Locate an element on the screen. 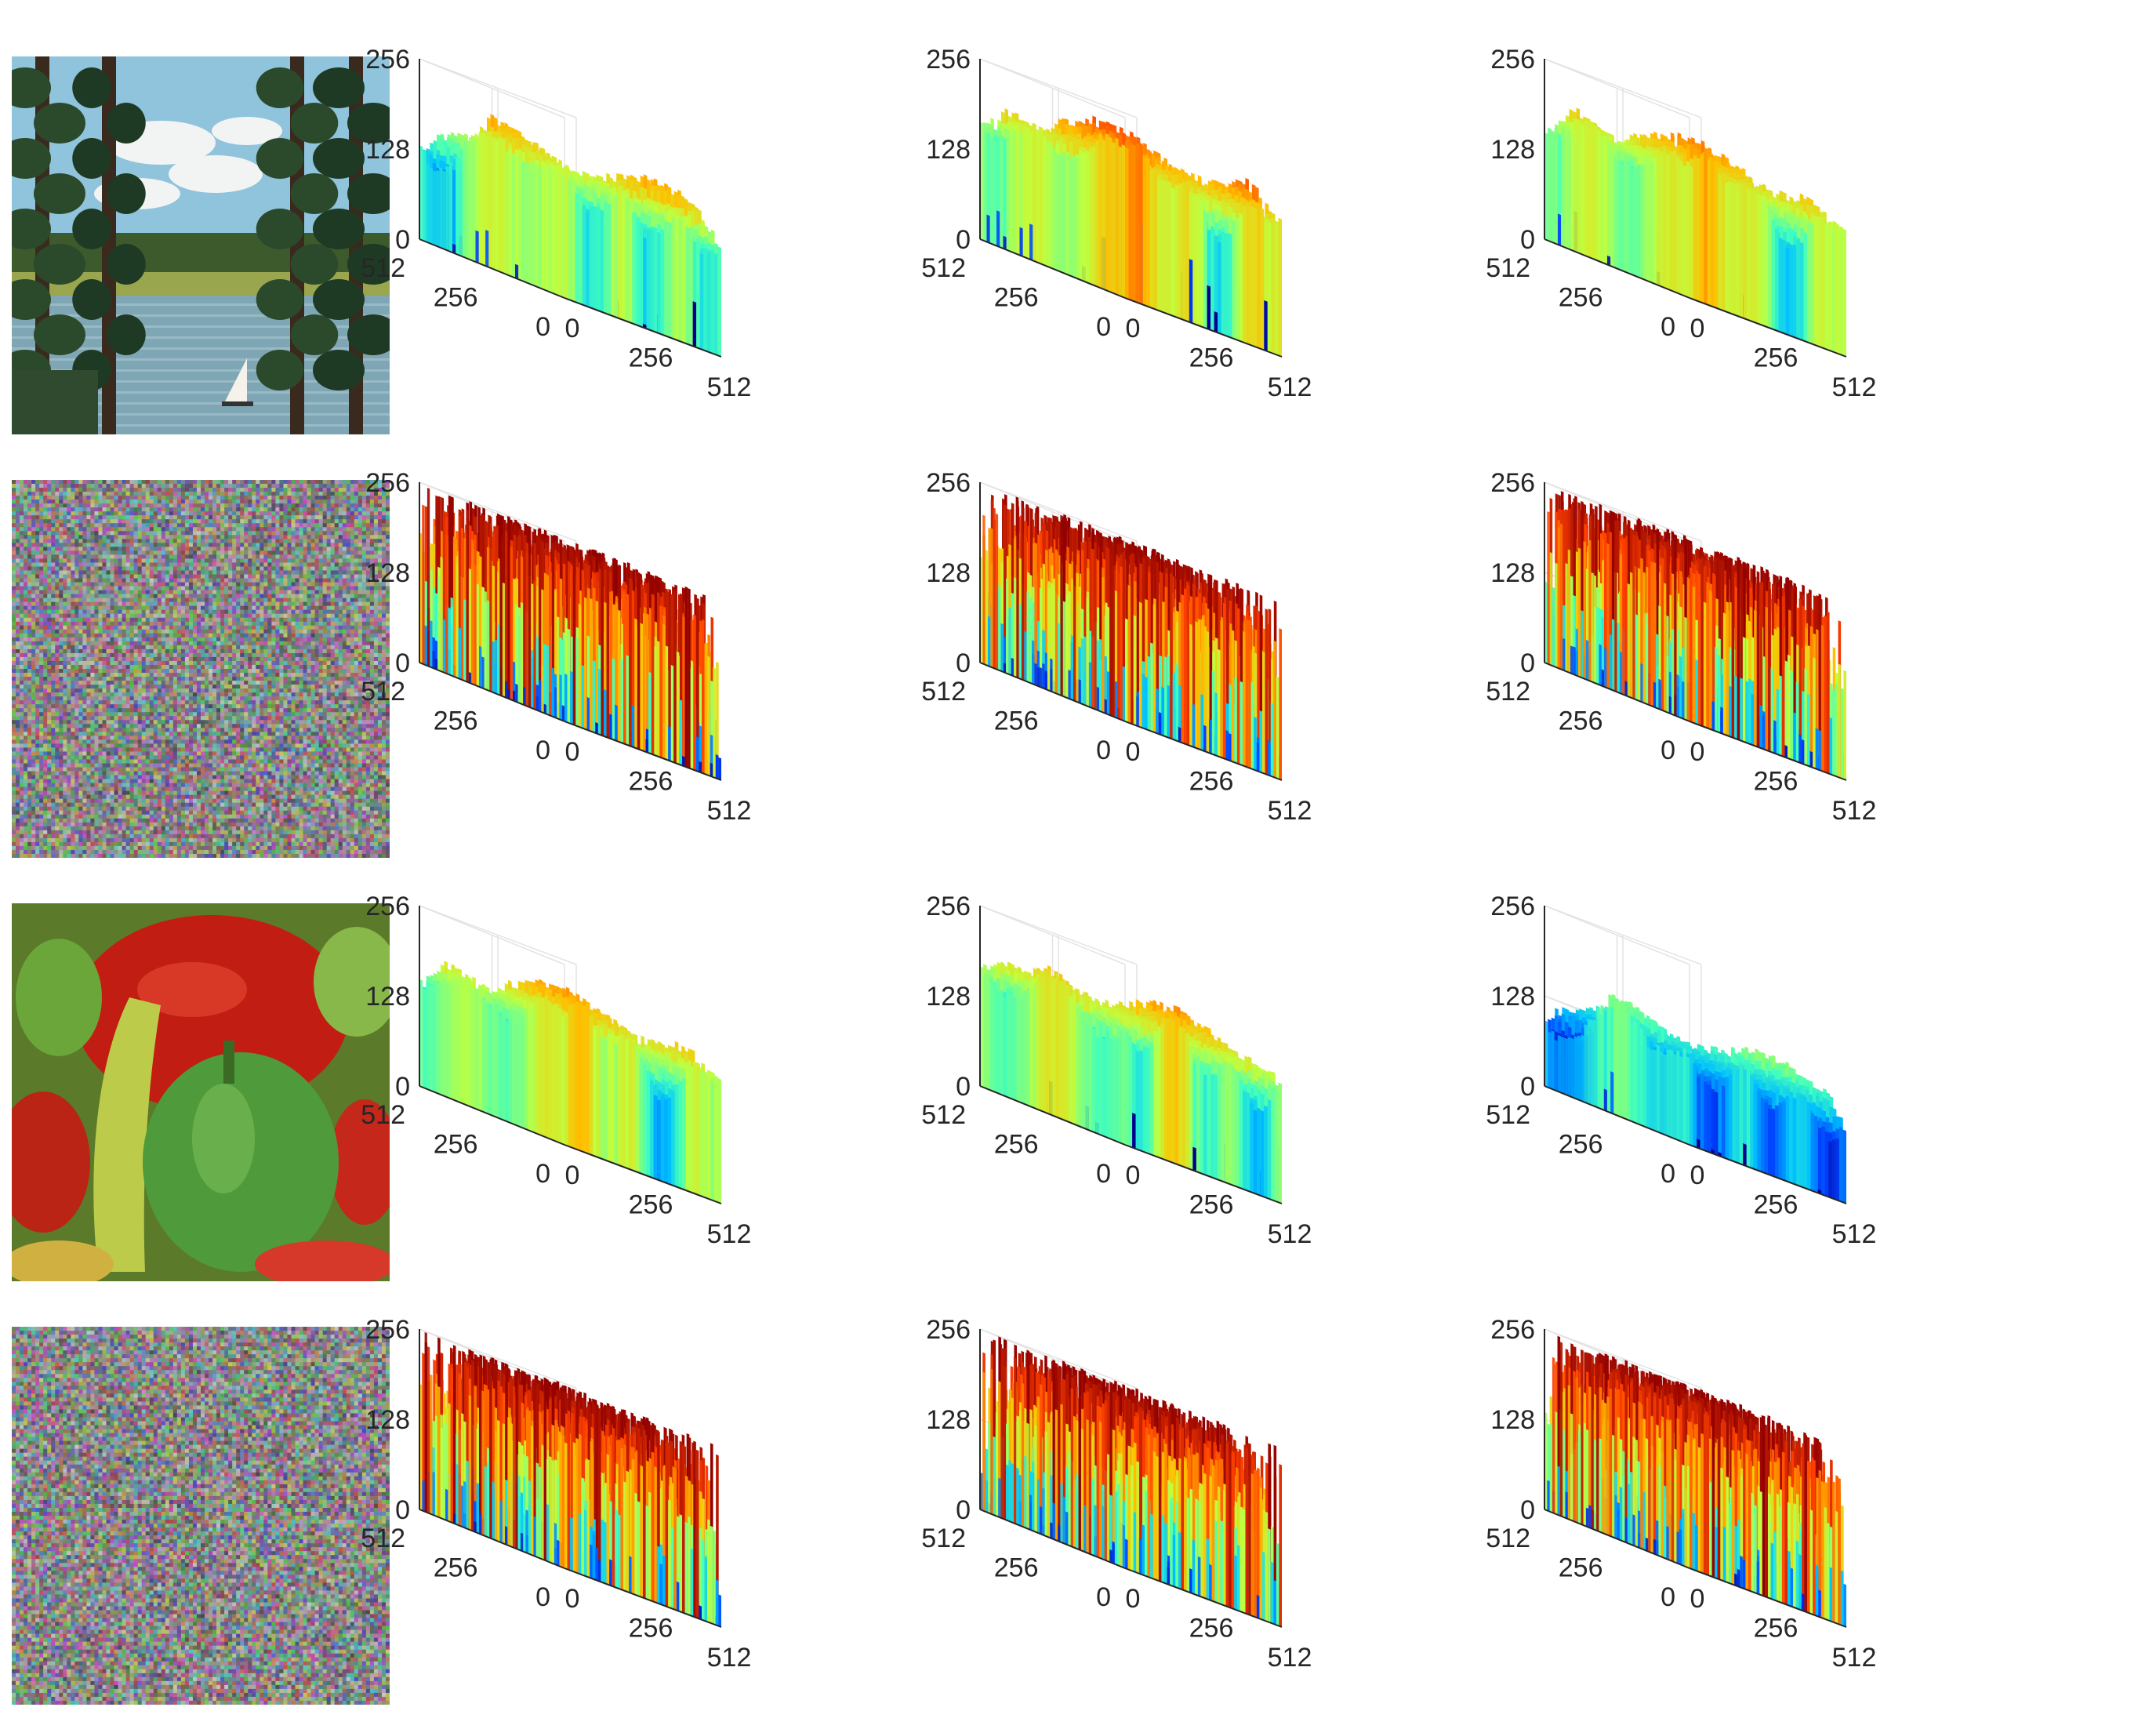  surface-R is located at coordinates (570, 1479).